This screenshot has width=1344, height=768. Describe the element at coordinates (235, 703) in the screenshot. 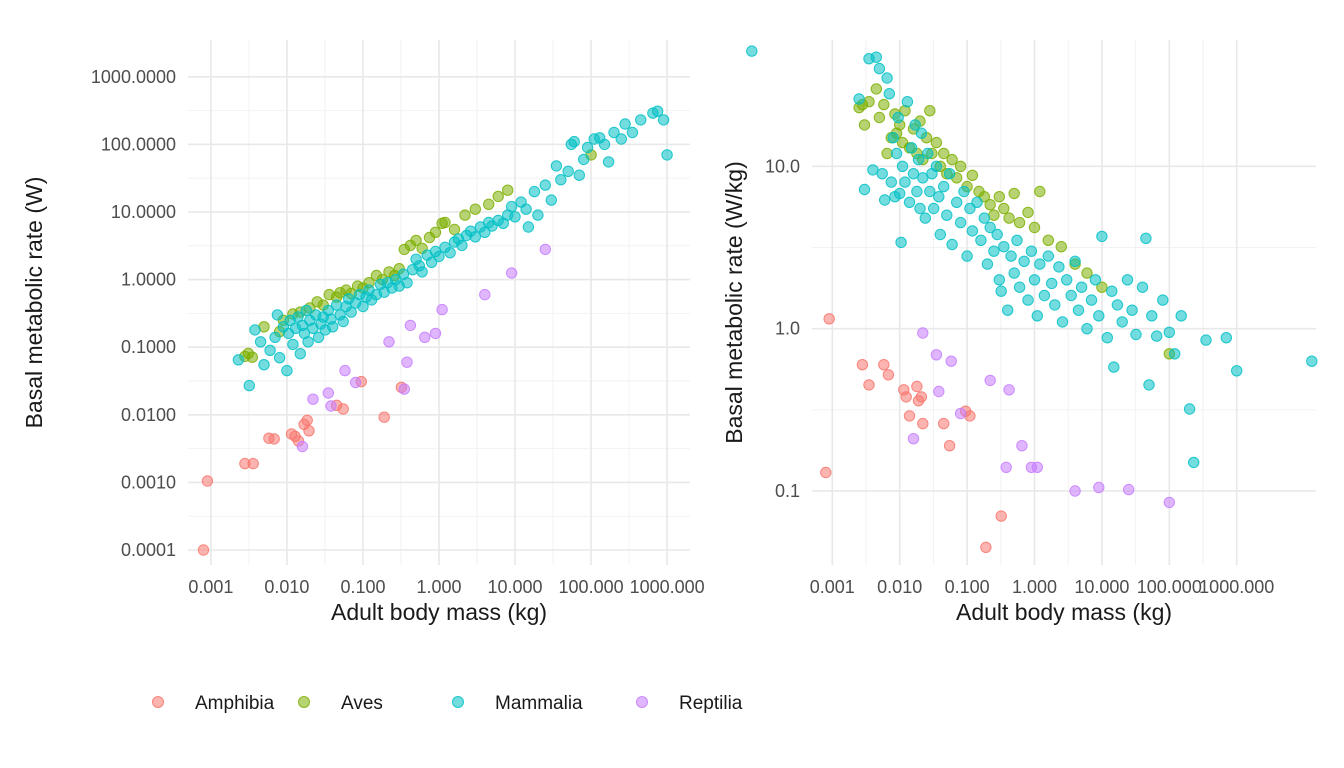

I see `legend-label: Amphibia` at that location.